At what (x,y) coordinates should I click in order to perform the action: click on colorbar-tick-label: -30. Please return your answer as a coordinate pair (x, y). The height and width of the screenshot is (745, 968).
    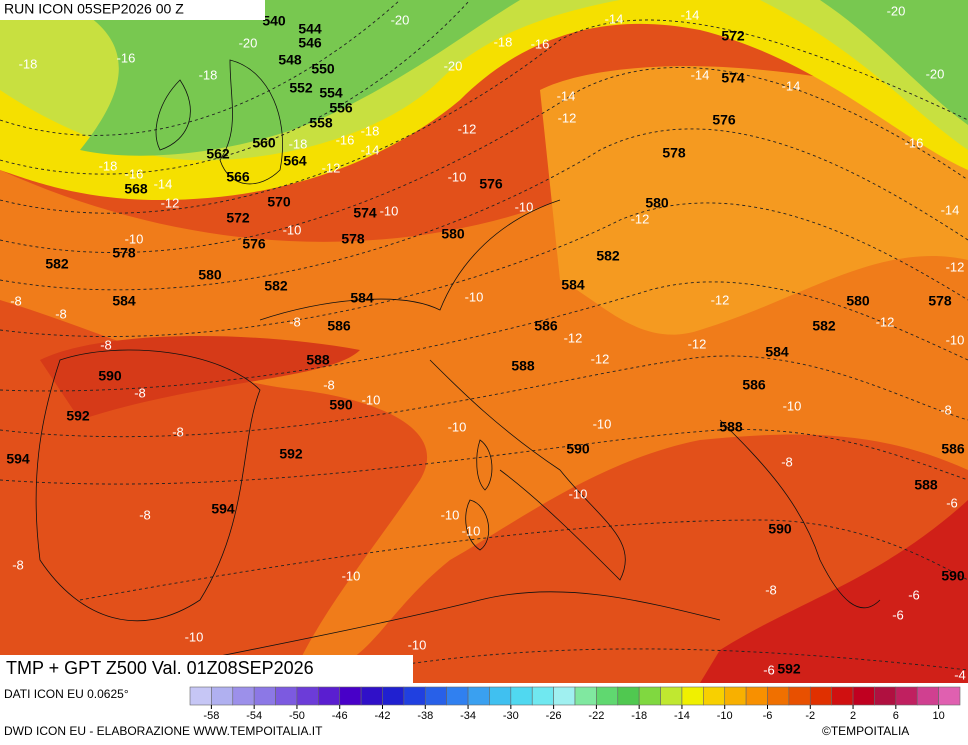
    Looking at the image, I should click on (511, 716).